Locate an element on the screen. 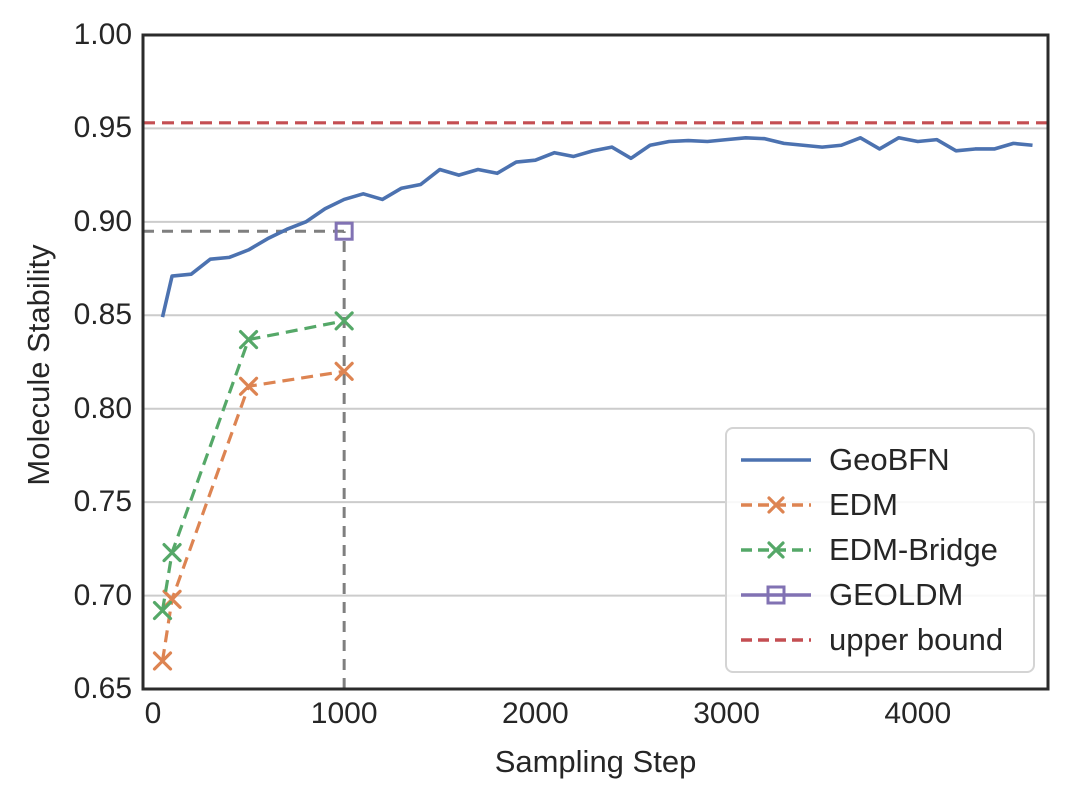 Image resolution: width=1080 pixels, height=798 pixels. y-tick-label-0.90: 0.90 is located at coordinates (102, 221).